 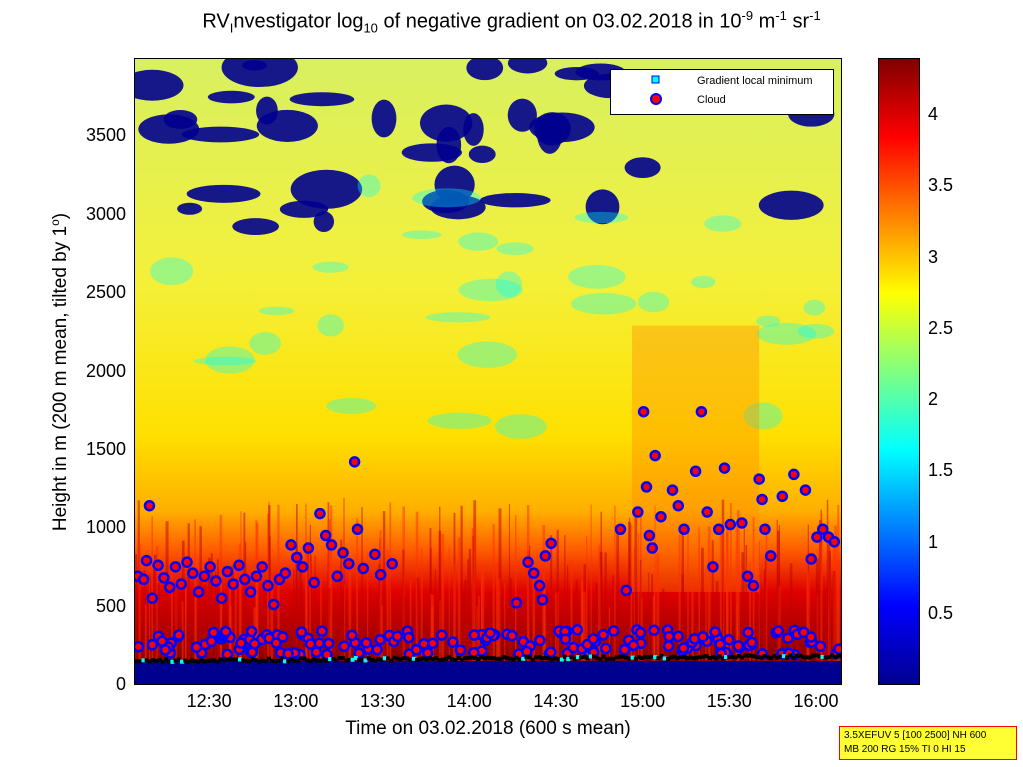 I want to click on y-tick-label: 3000, so click(x=105, y=213).